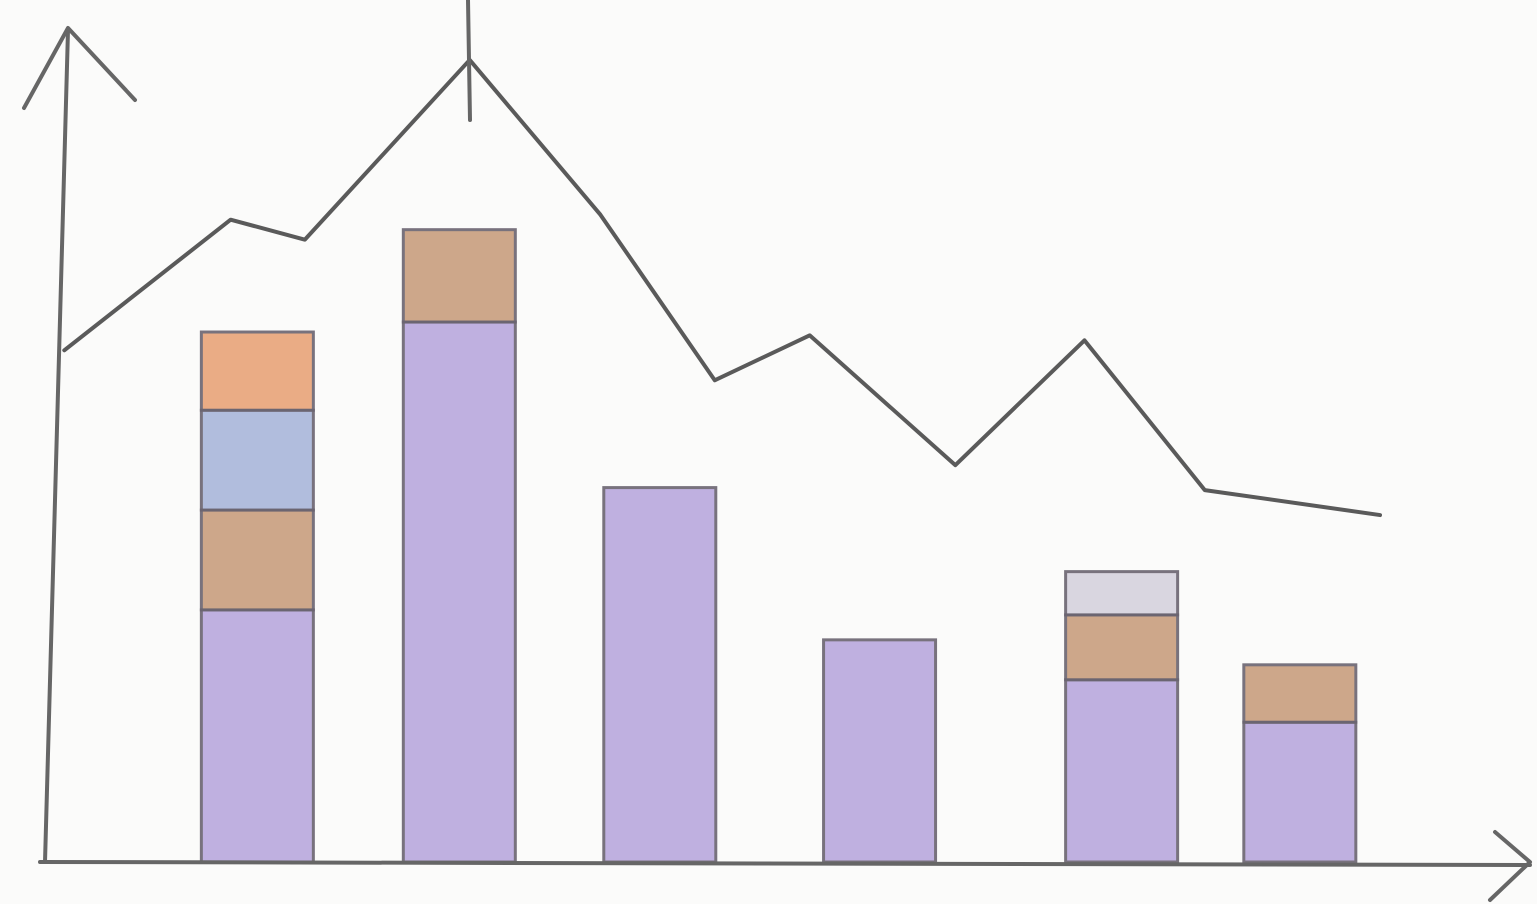 The width and height of the screenshot is (1537, 904). Describe the element at coordinates (1510, 866) in the screenshot. I see `x-axis-arrow` at that location.